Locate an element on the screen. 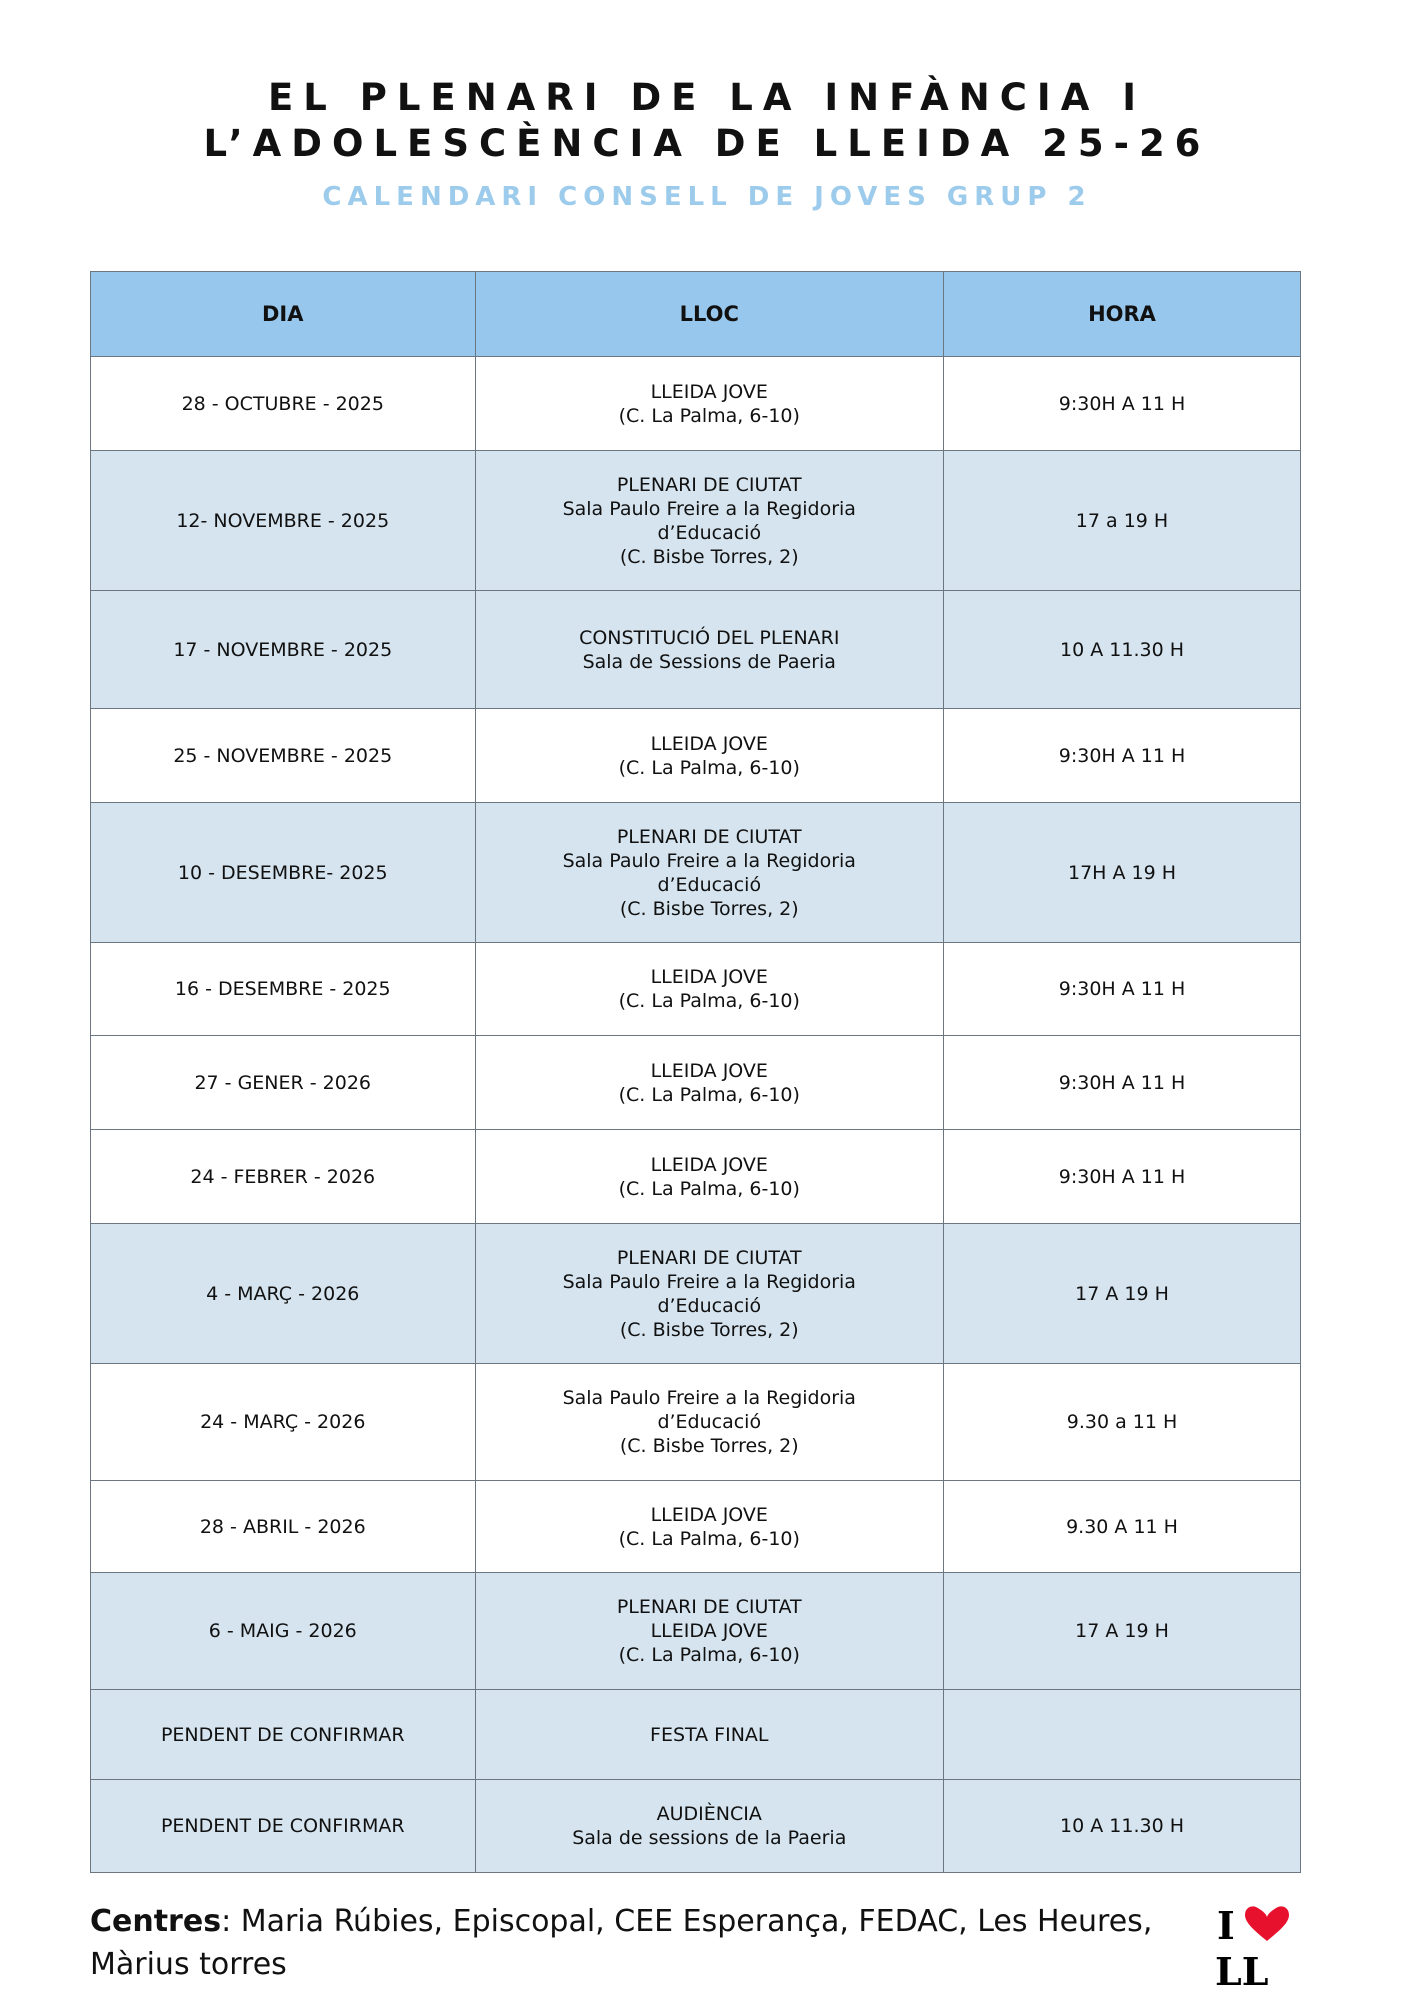 The image size is (1414, 2000). lloc-line: Sala de sessions de la Paeria is located at coordinates (709, 1838).